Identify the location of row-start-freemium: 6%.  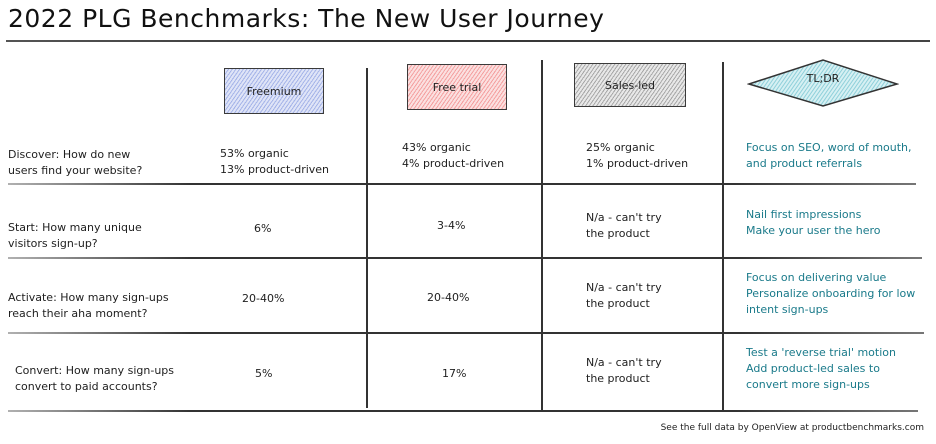
(263, 228).